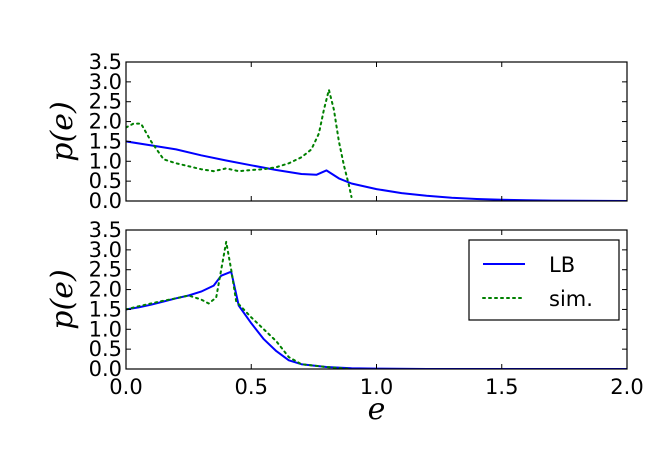 The image size is (664, 456). What do you see at coordinates (376, 170) in the screenshot?
I see `series-line-lb` at bounding box center [376, 170].